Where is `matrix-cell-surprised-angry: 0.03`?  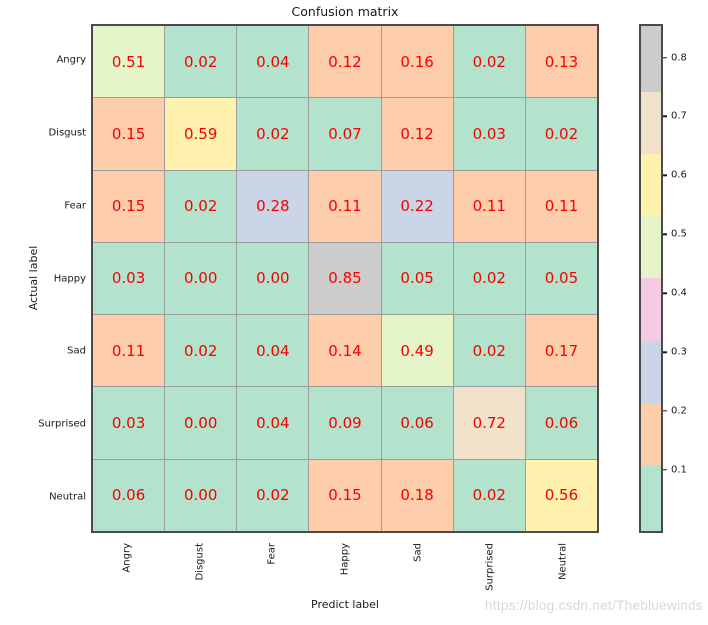
matrix-cell-surprised-angry: 0.03 is located at coordinates (129, 423).